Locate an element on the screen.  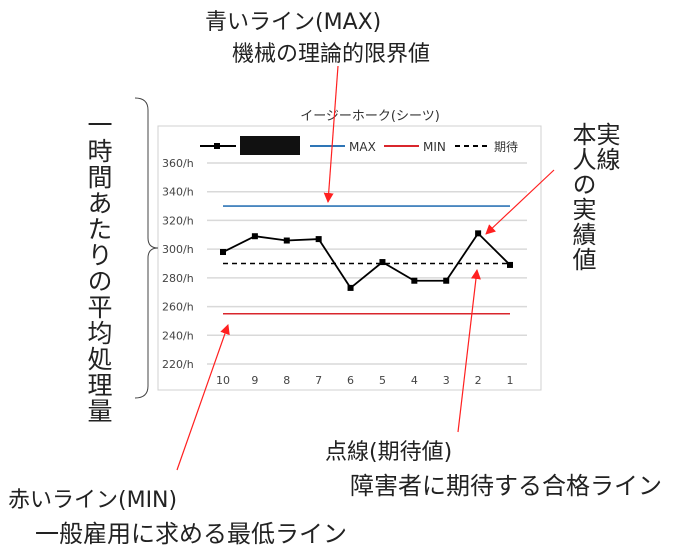
y-brace is located at coordinates (146, 248).